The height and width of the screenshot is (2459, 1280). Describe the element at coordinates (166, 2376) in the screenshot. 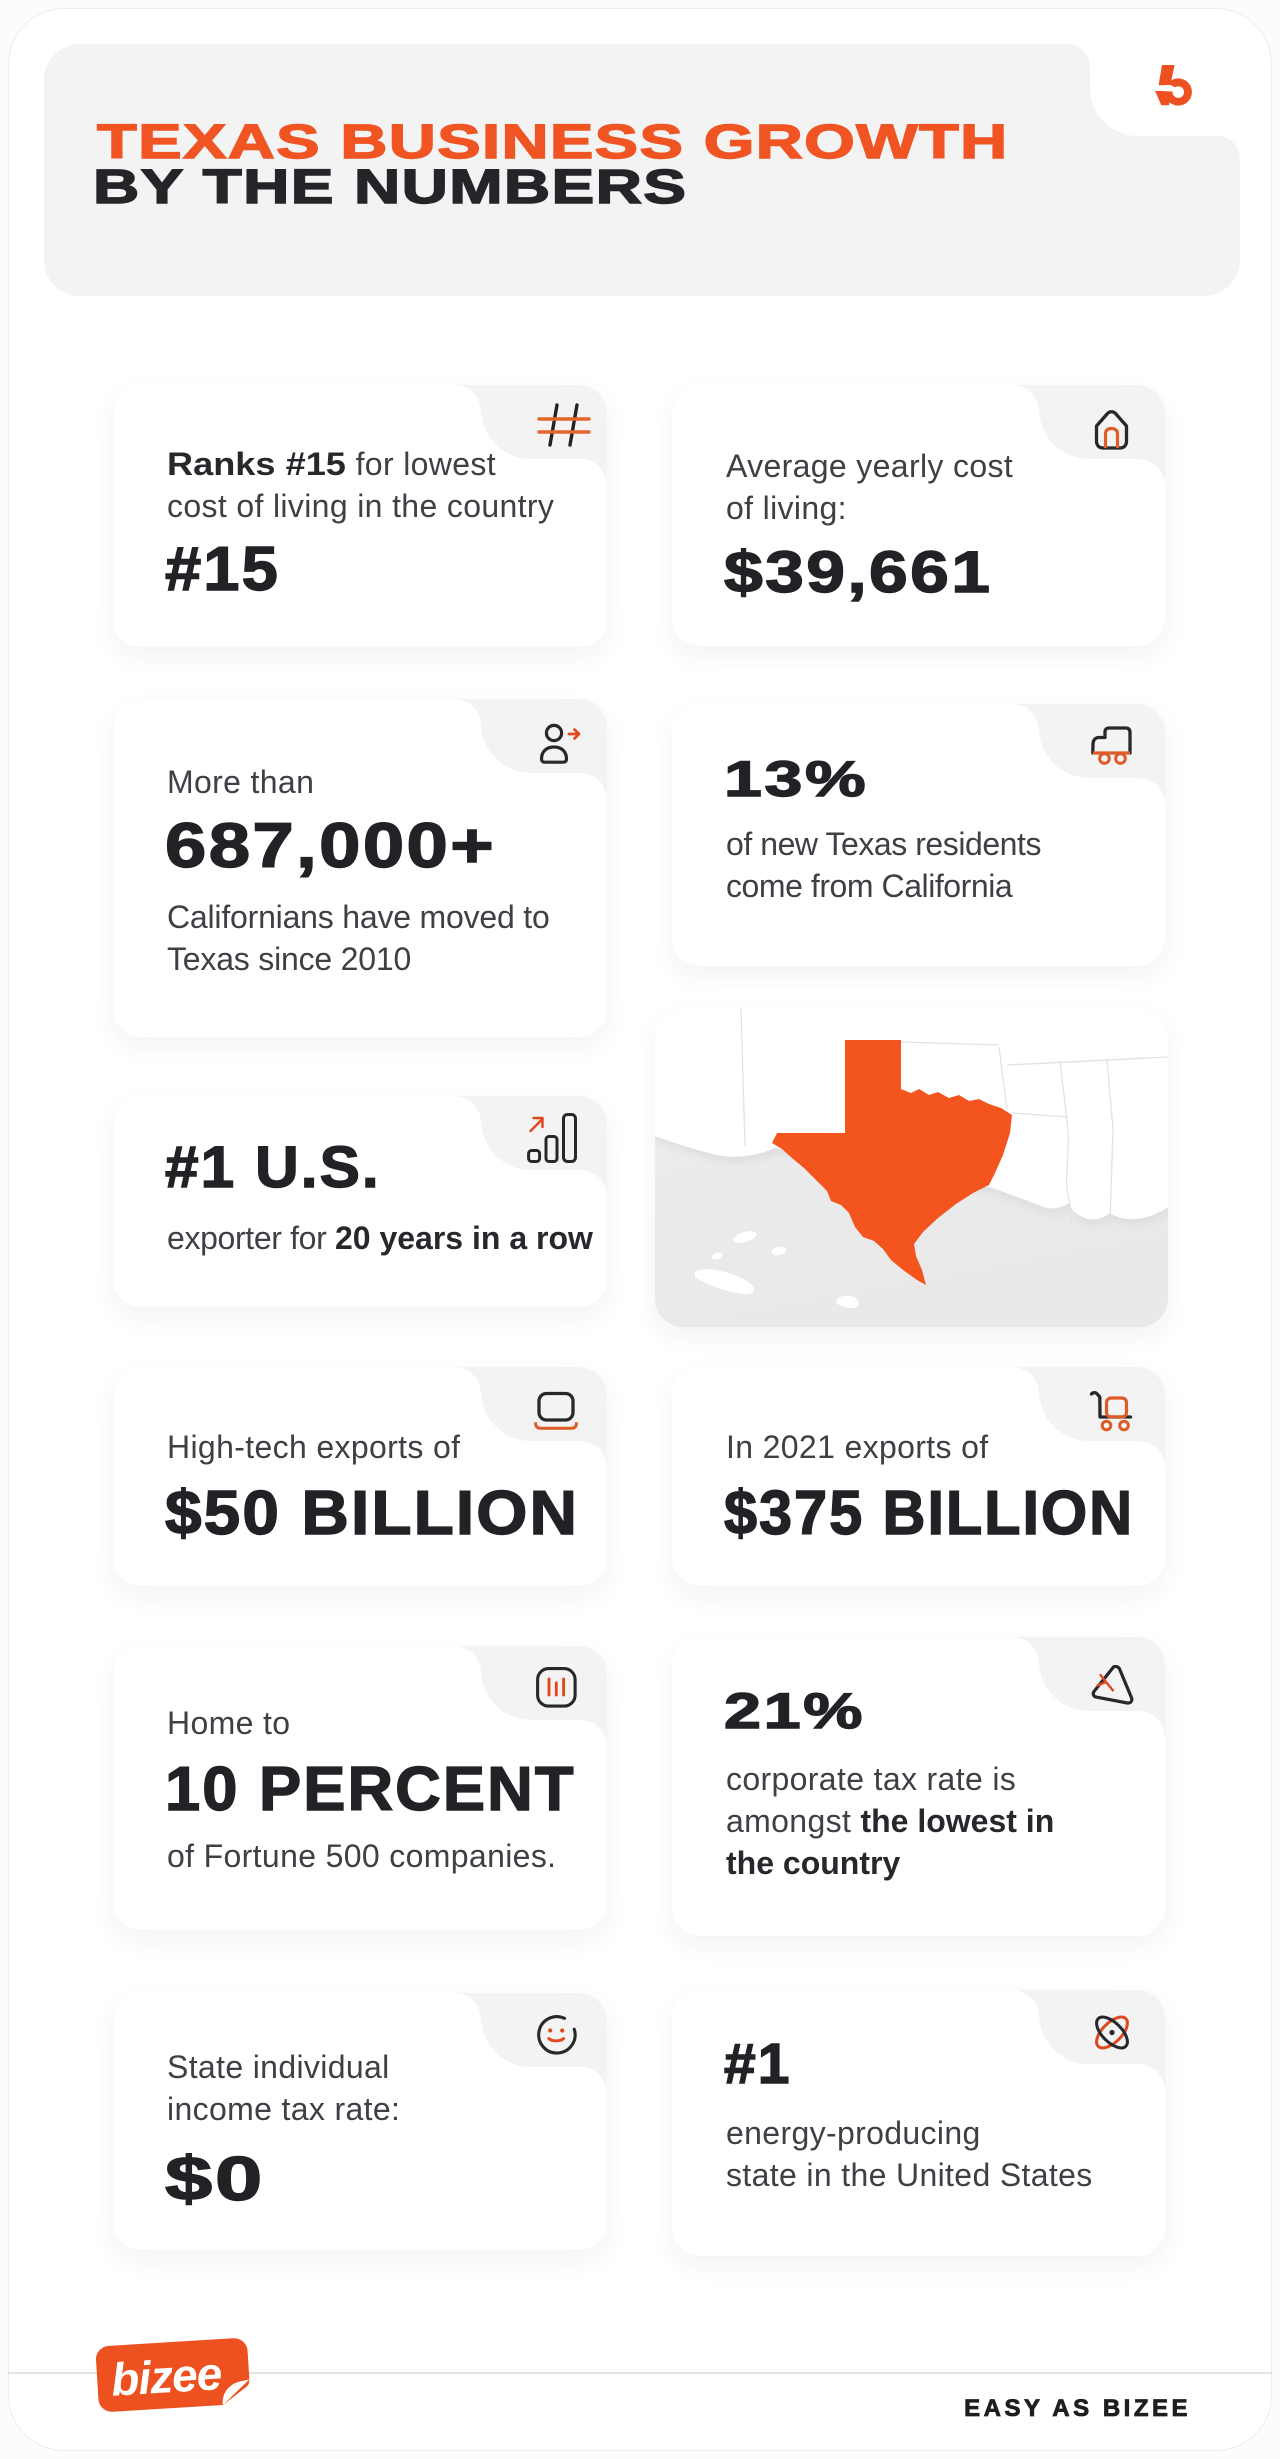

I see `svg-text: bizee` at that location.